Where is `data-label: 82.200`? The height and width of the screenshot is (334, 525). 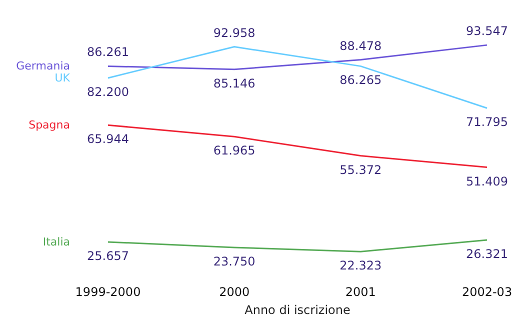
data-label: 82.200 is located at coordinates (108, 91).